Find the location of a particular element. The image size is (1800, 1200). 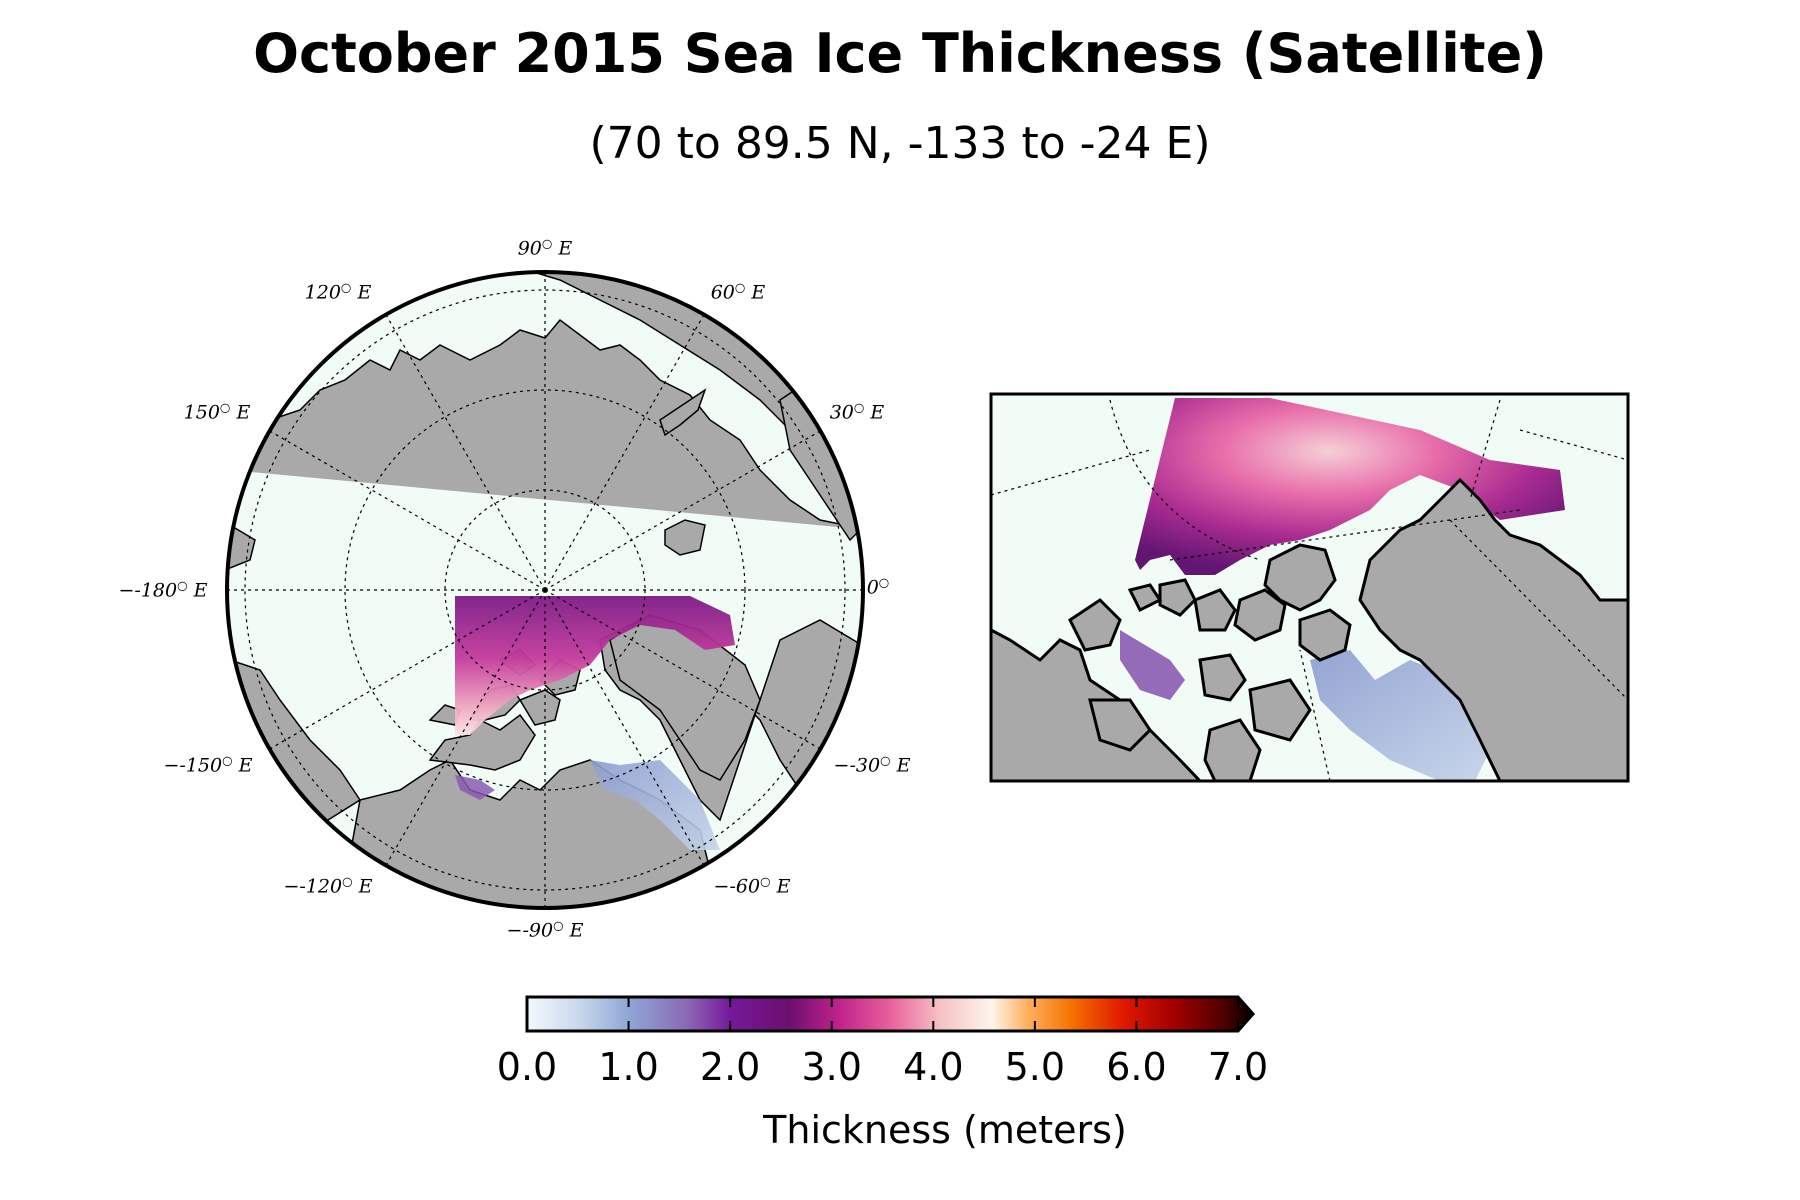

regional-map-body is located at coordinates (1309, 587).